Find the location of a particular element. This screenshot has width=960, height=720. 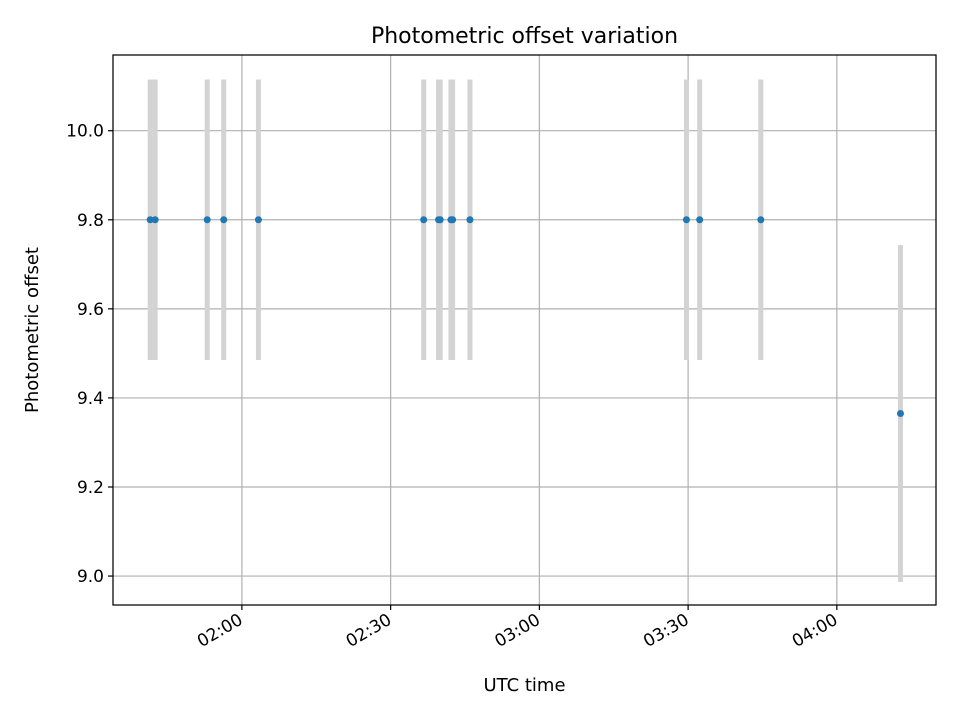

x-tick-label: 02:00 is located at coordinates (220, 631).